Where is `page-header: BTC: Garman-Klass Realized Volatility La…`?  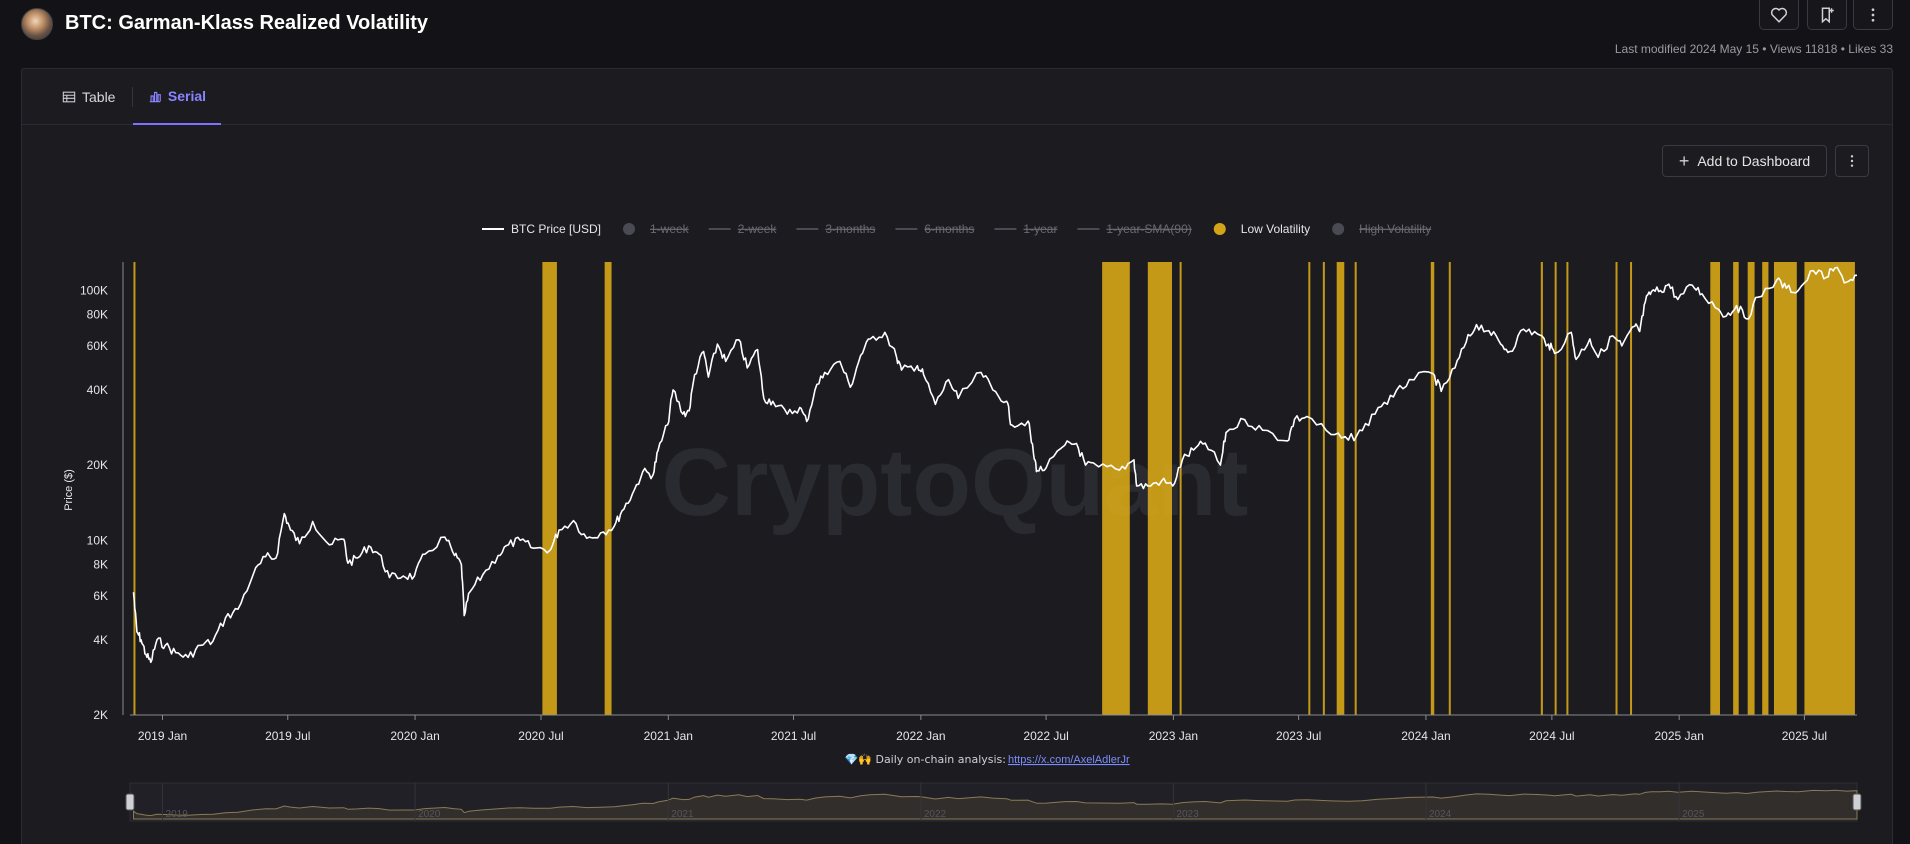
page-header: BTC: Garman-Klass Realized Volatility La… is located at coordinates (955, 34).